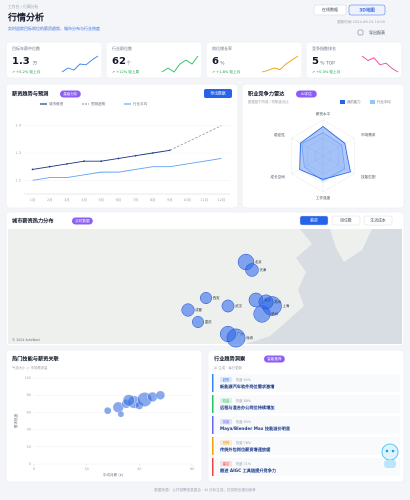 The width and height of the screenshot is (410, 500). I want to click on radar-axis-label: 稳定性, so click(279, 134).